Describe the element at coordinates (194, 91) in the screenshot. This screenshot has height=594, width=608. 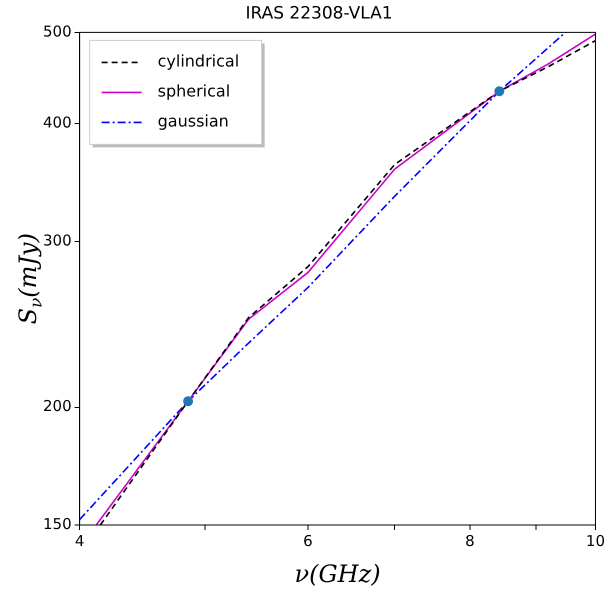
I see `legend-label: spherical` at that location.